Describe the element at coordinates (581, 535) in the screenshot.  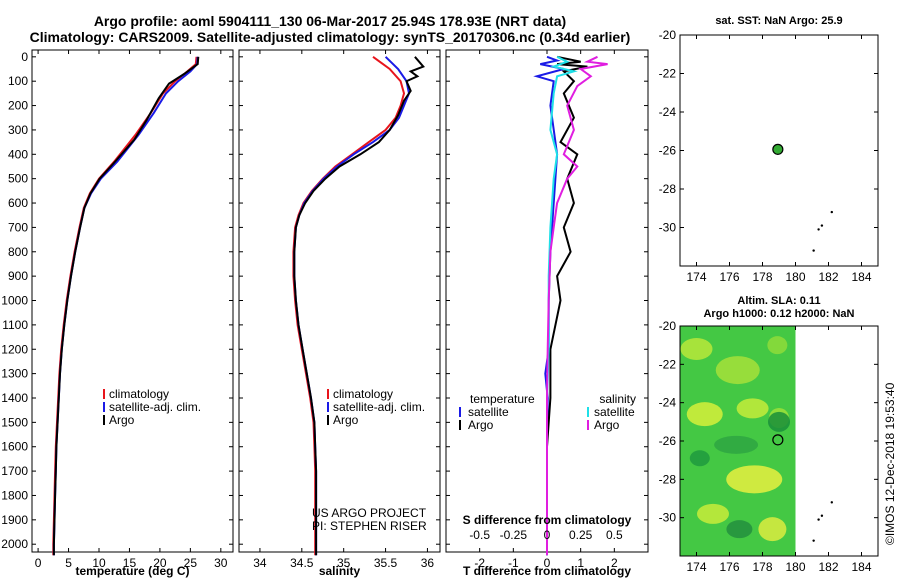
I see `secondary-tick-label: 0.25` at that location.